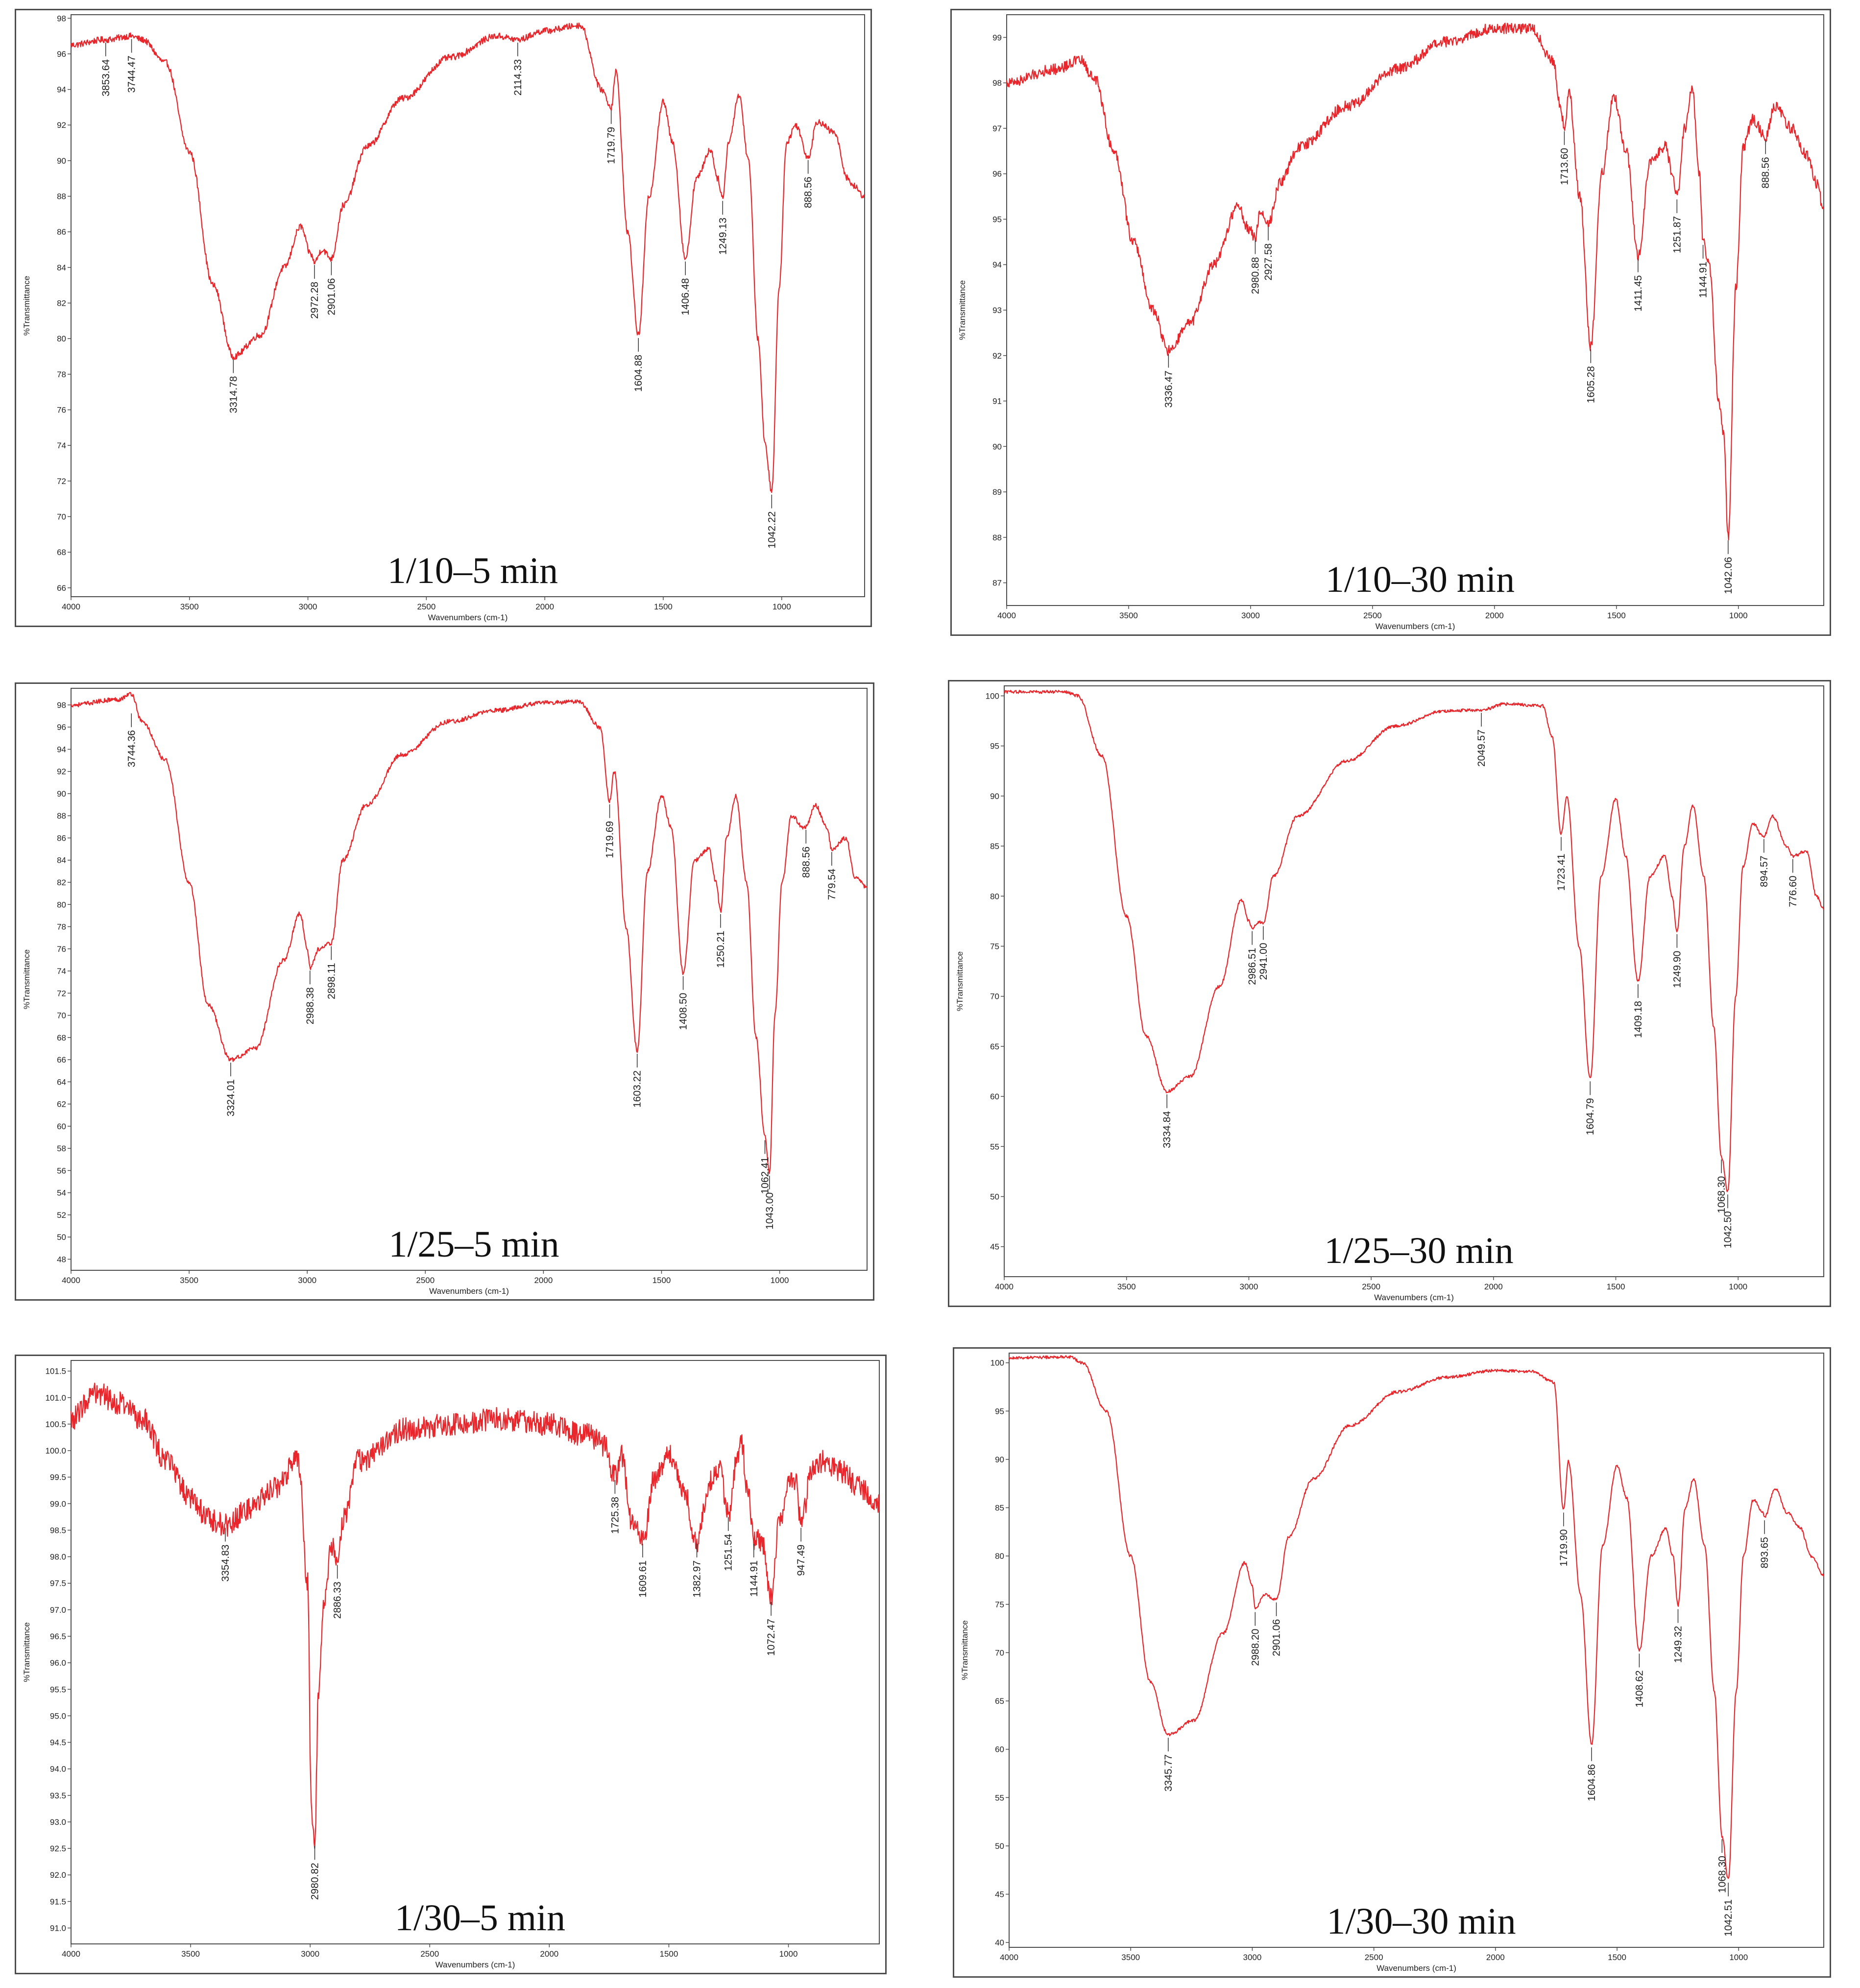  What do you see at coordinates (1678, 1644) in the screenshot?
I see `peak-label: 1249.32` at bounding box center [1678, 1644].